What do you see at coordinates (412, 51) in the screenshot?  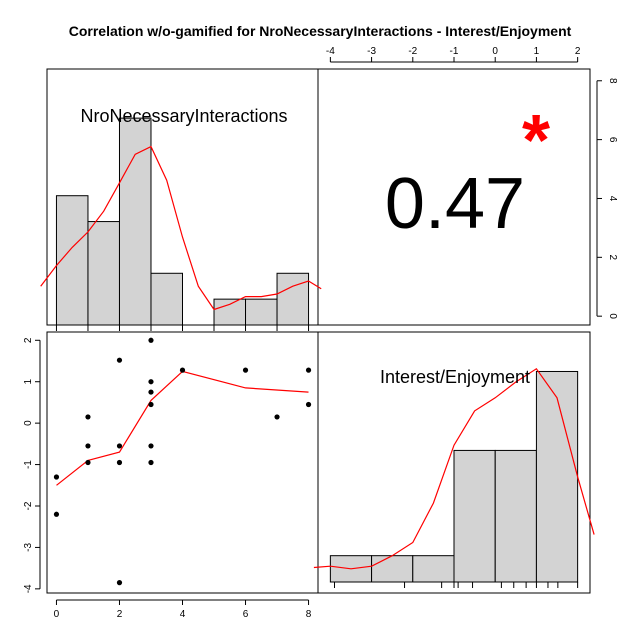 I see `x-axis-top-tick-label: -2` at bounding box center [412, 51].